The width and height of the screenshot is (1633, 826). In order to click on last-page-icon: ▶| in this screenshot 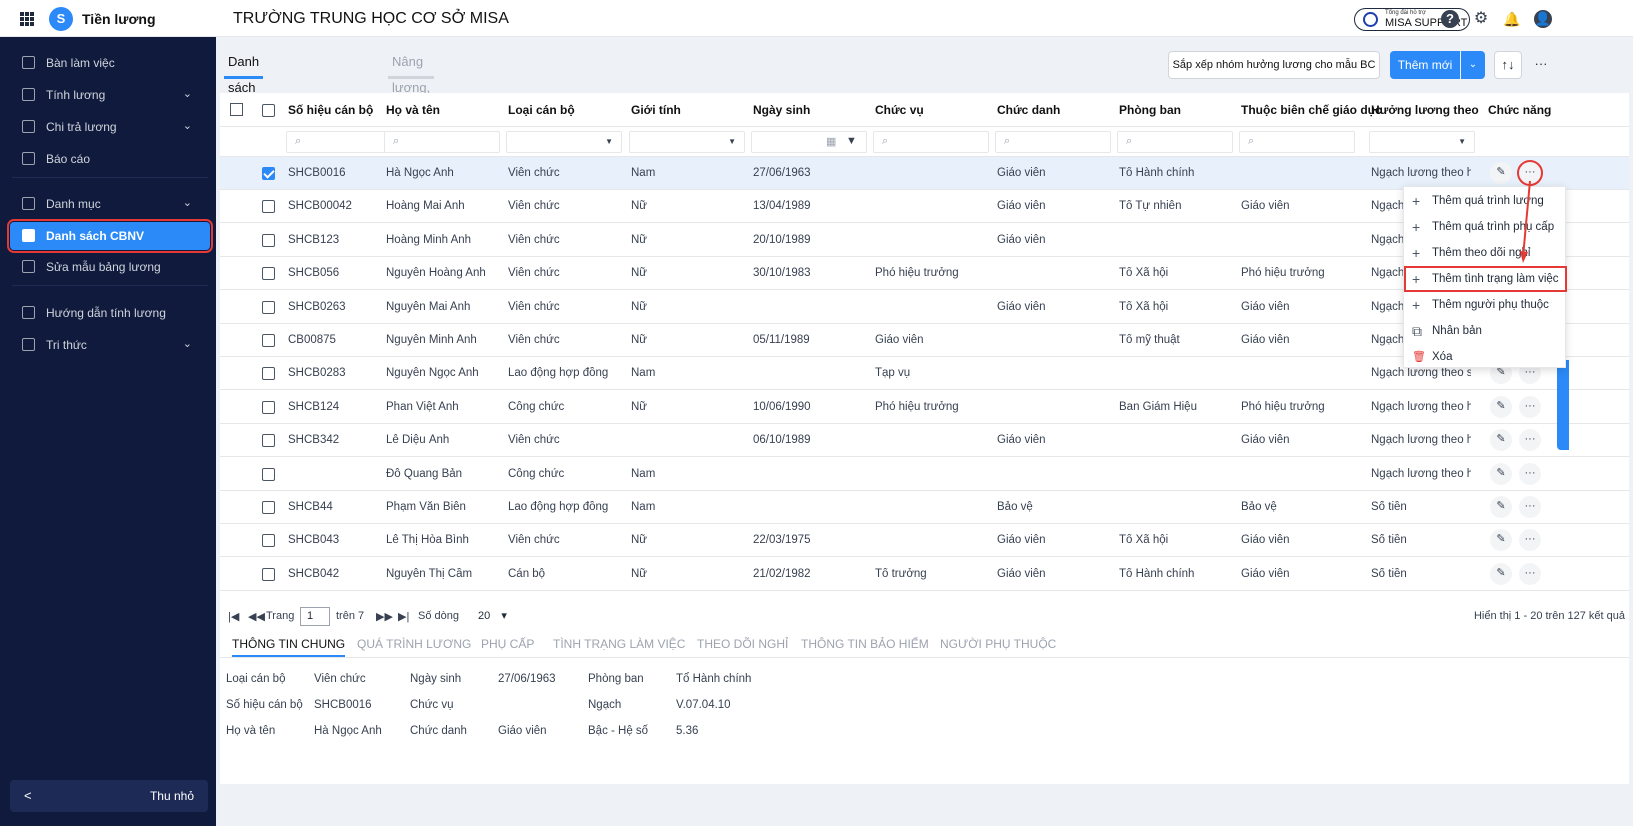, I will do `click(404, 617)`.